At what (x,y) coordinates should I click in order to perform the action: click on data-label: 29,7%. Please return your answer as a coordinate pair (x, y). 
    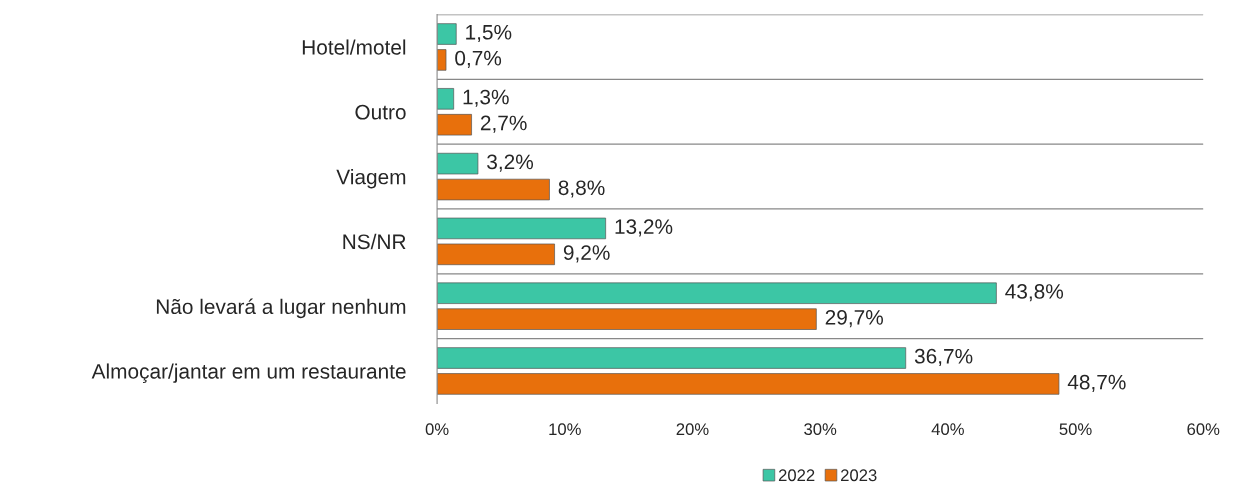
    Looking at the image, I should click on (854, 318).